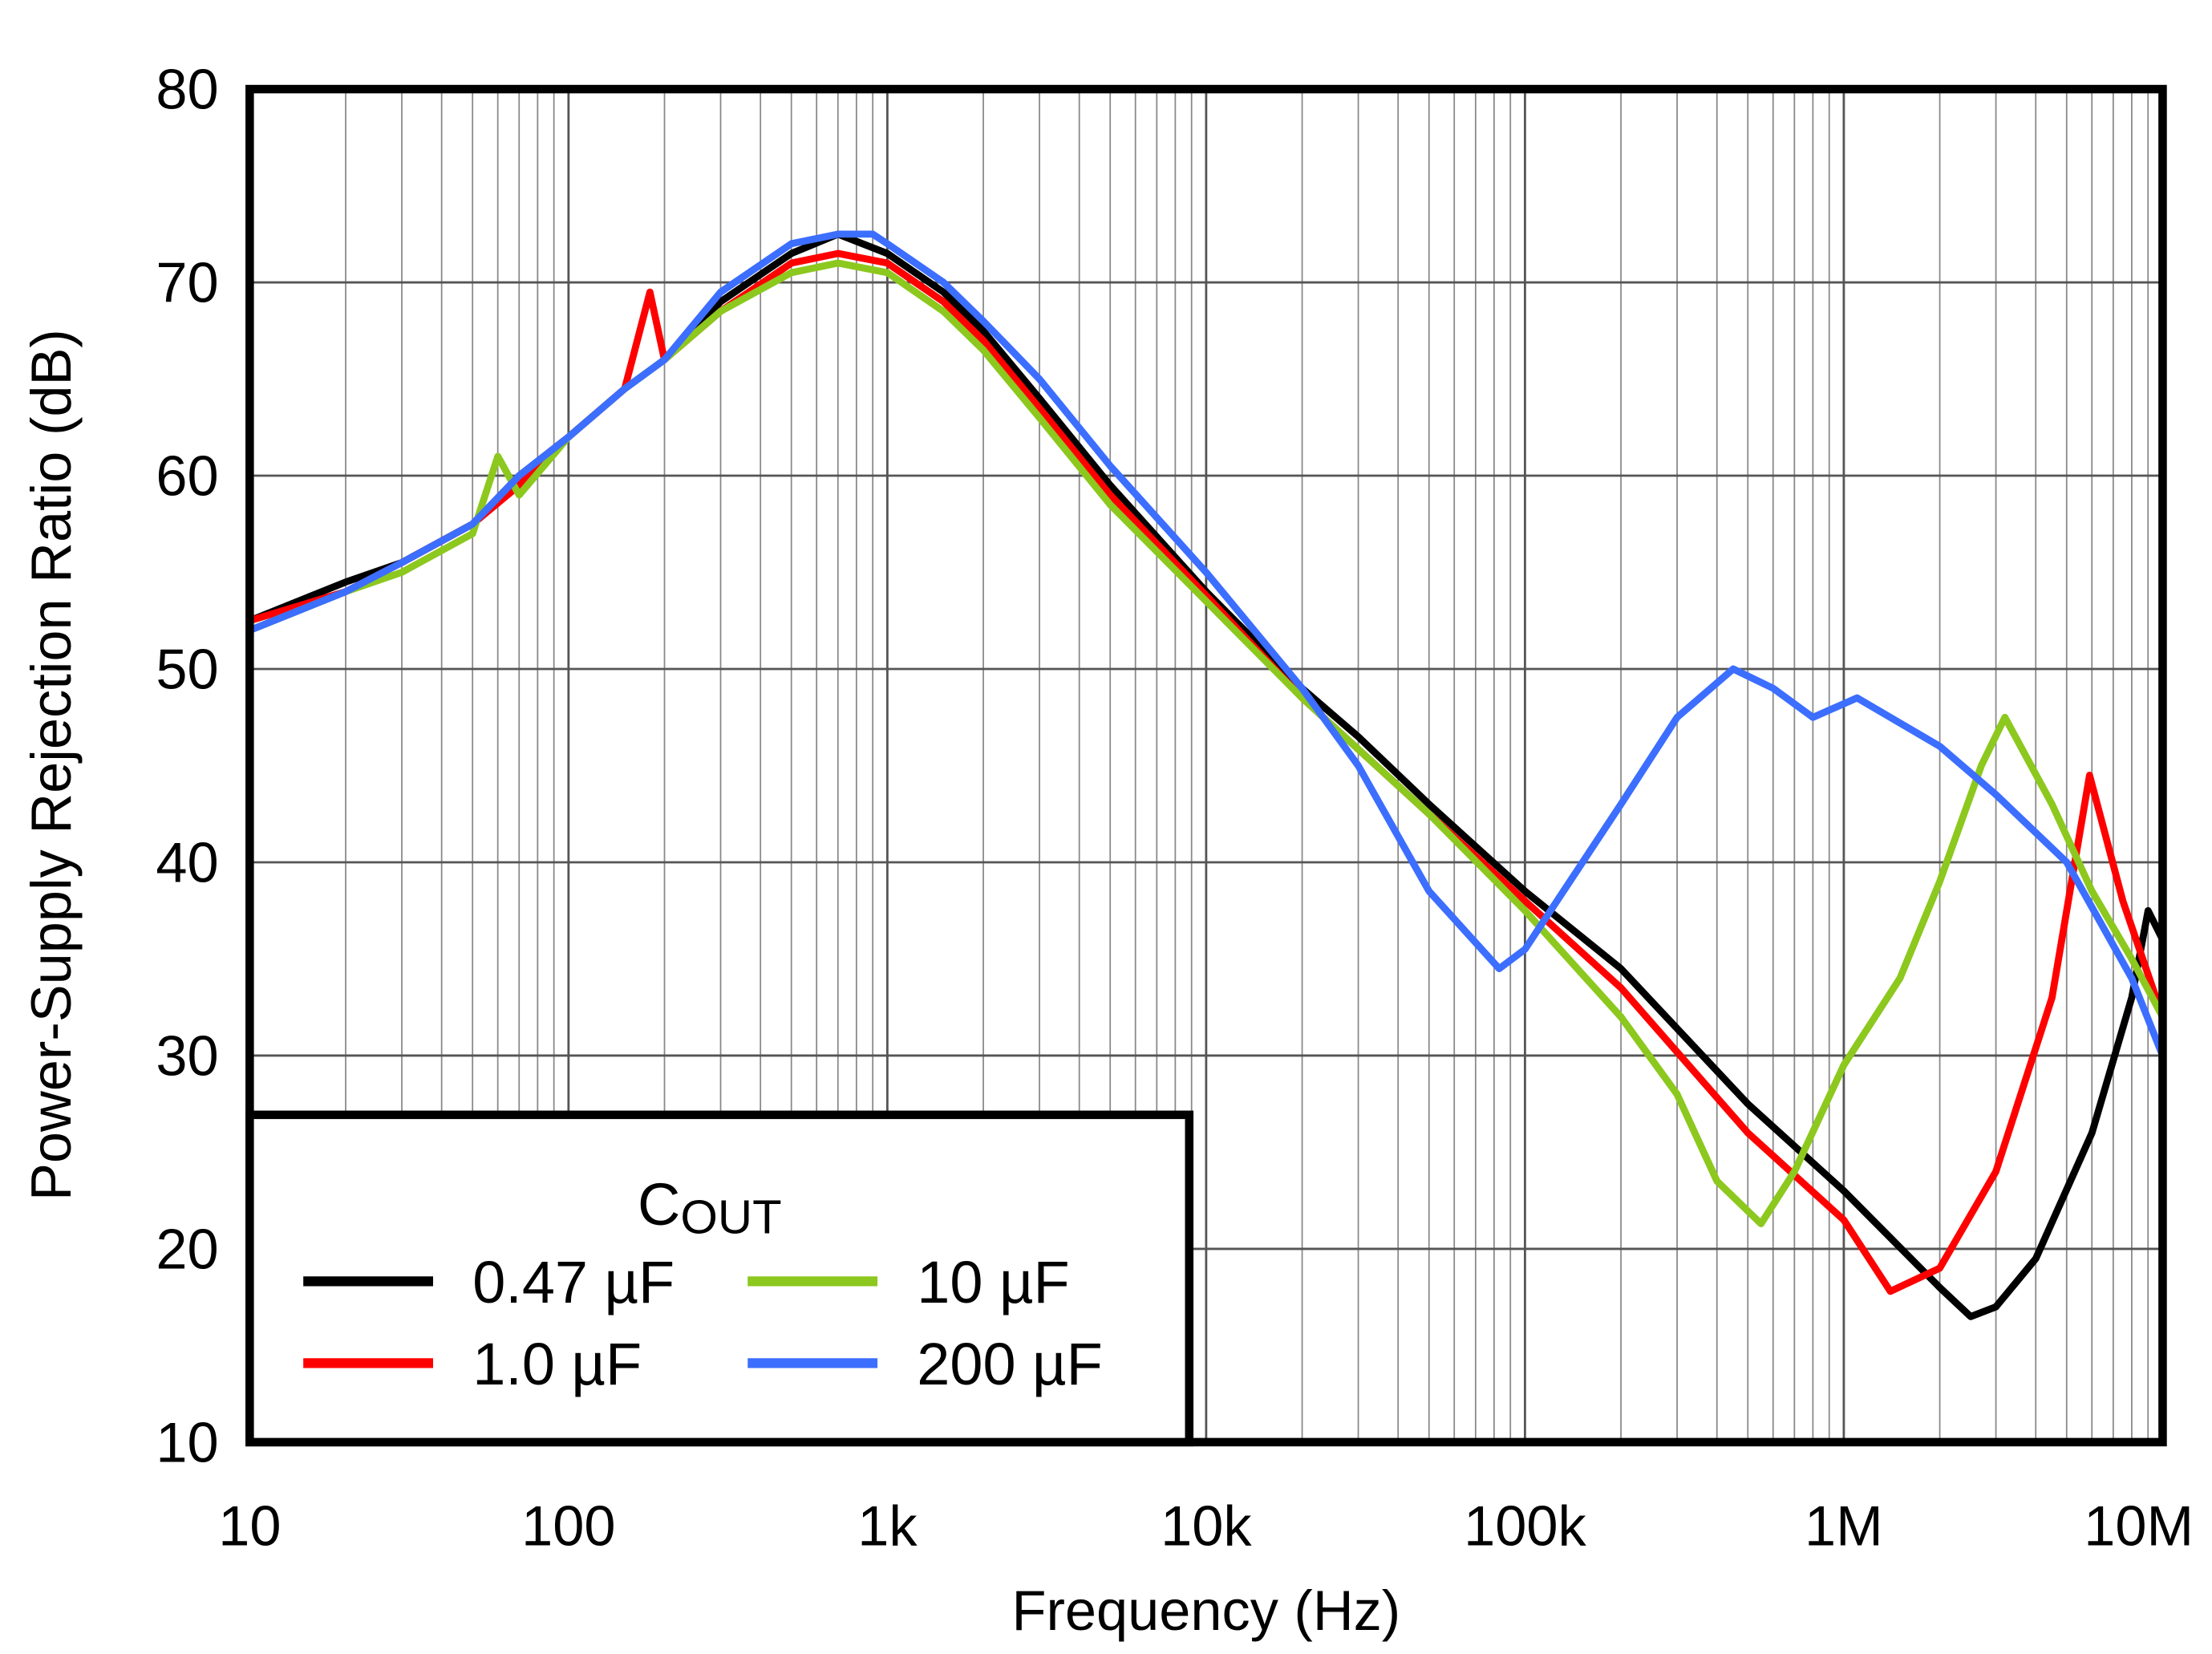  What do you see at coordinates (1844, 1525) in the screenshot?
I see `x-tick-label: 1M` at bounding box center [1844, 1525].